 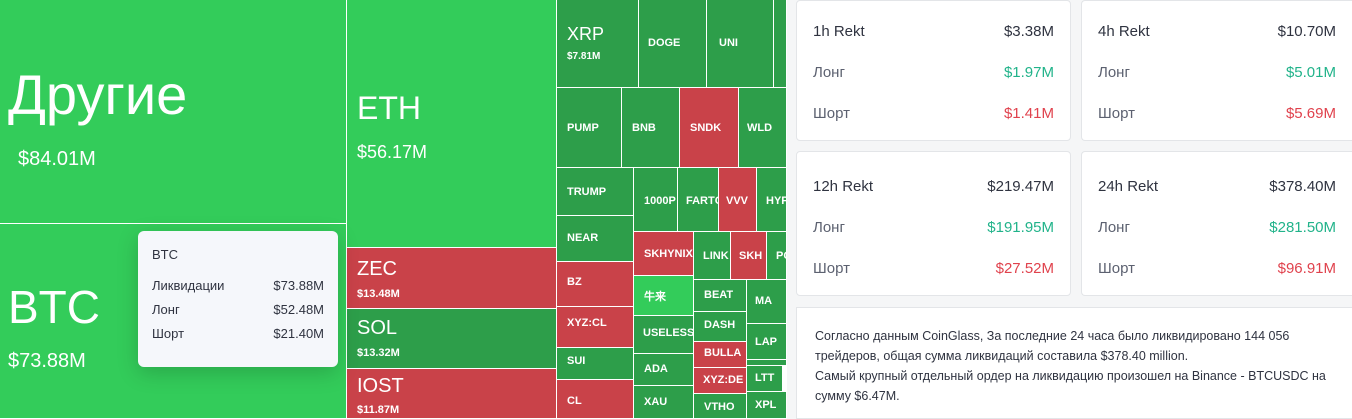 I want to click on tile-niulai: 牛来, so click(x=664, y=296).